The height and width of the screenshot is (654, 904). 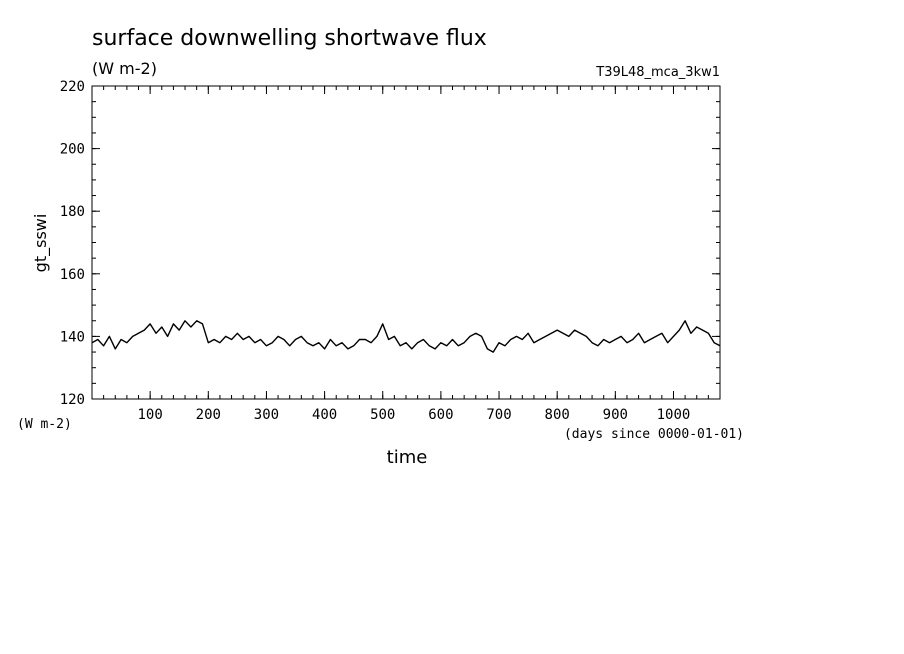 I want to click on x-tick-label: 300, so click(x=266, y=415).